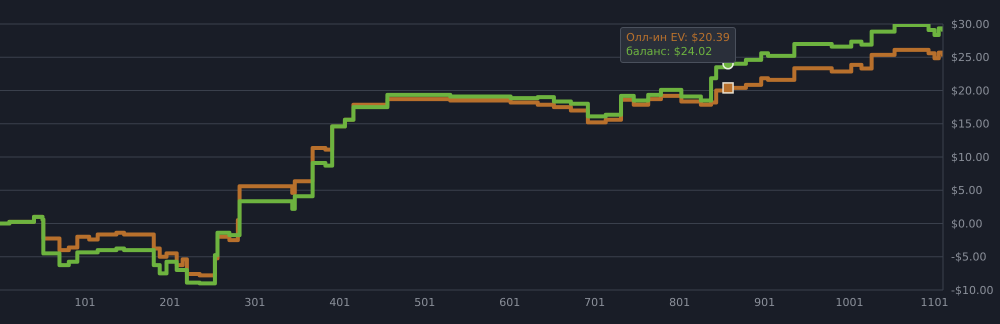 The width and height of the screenshot is (1000, 324). I want to click on x-tick-label: 301, so click(255, 302).